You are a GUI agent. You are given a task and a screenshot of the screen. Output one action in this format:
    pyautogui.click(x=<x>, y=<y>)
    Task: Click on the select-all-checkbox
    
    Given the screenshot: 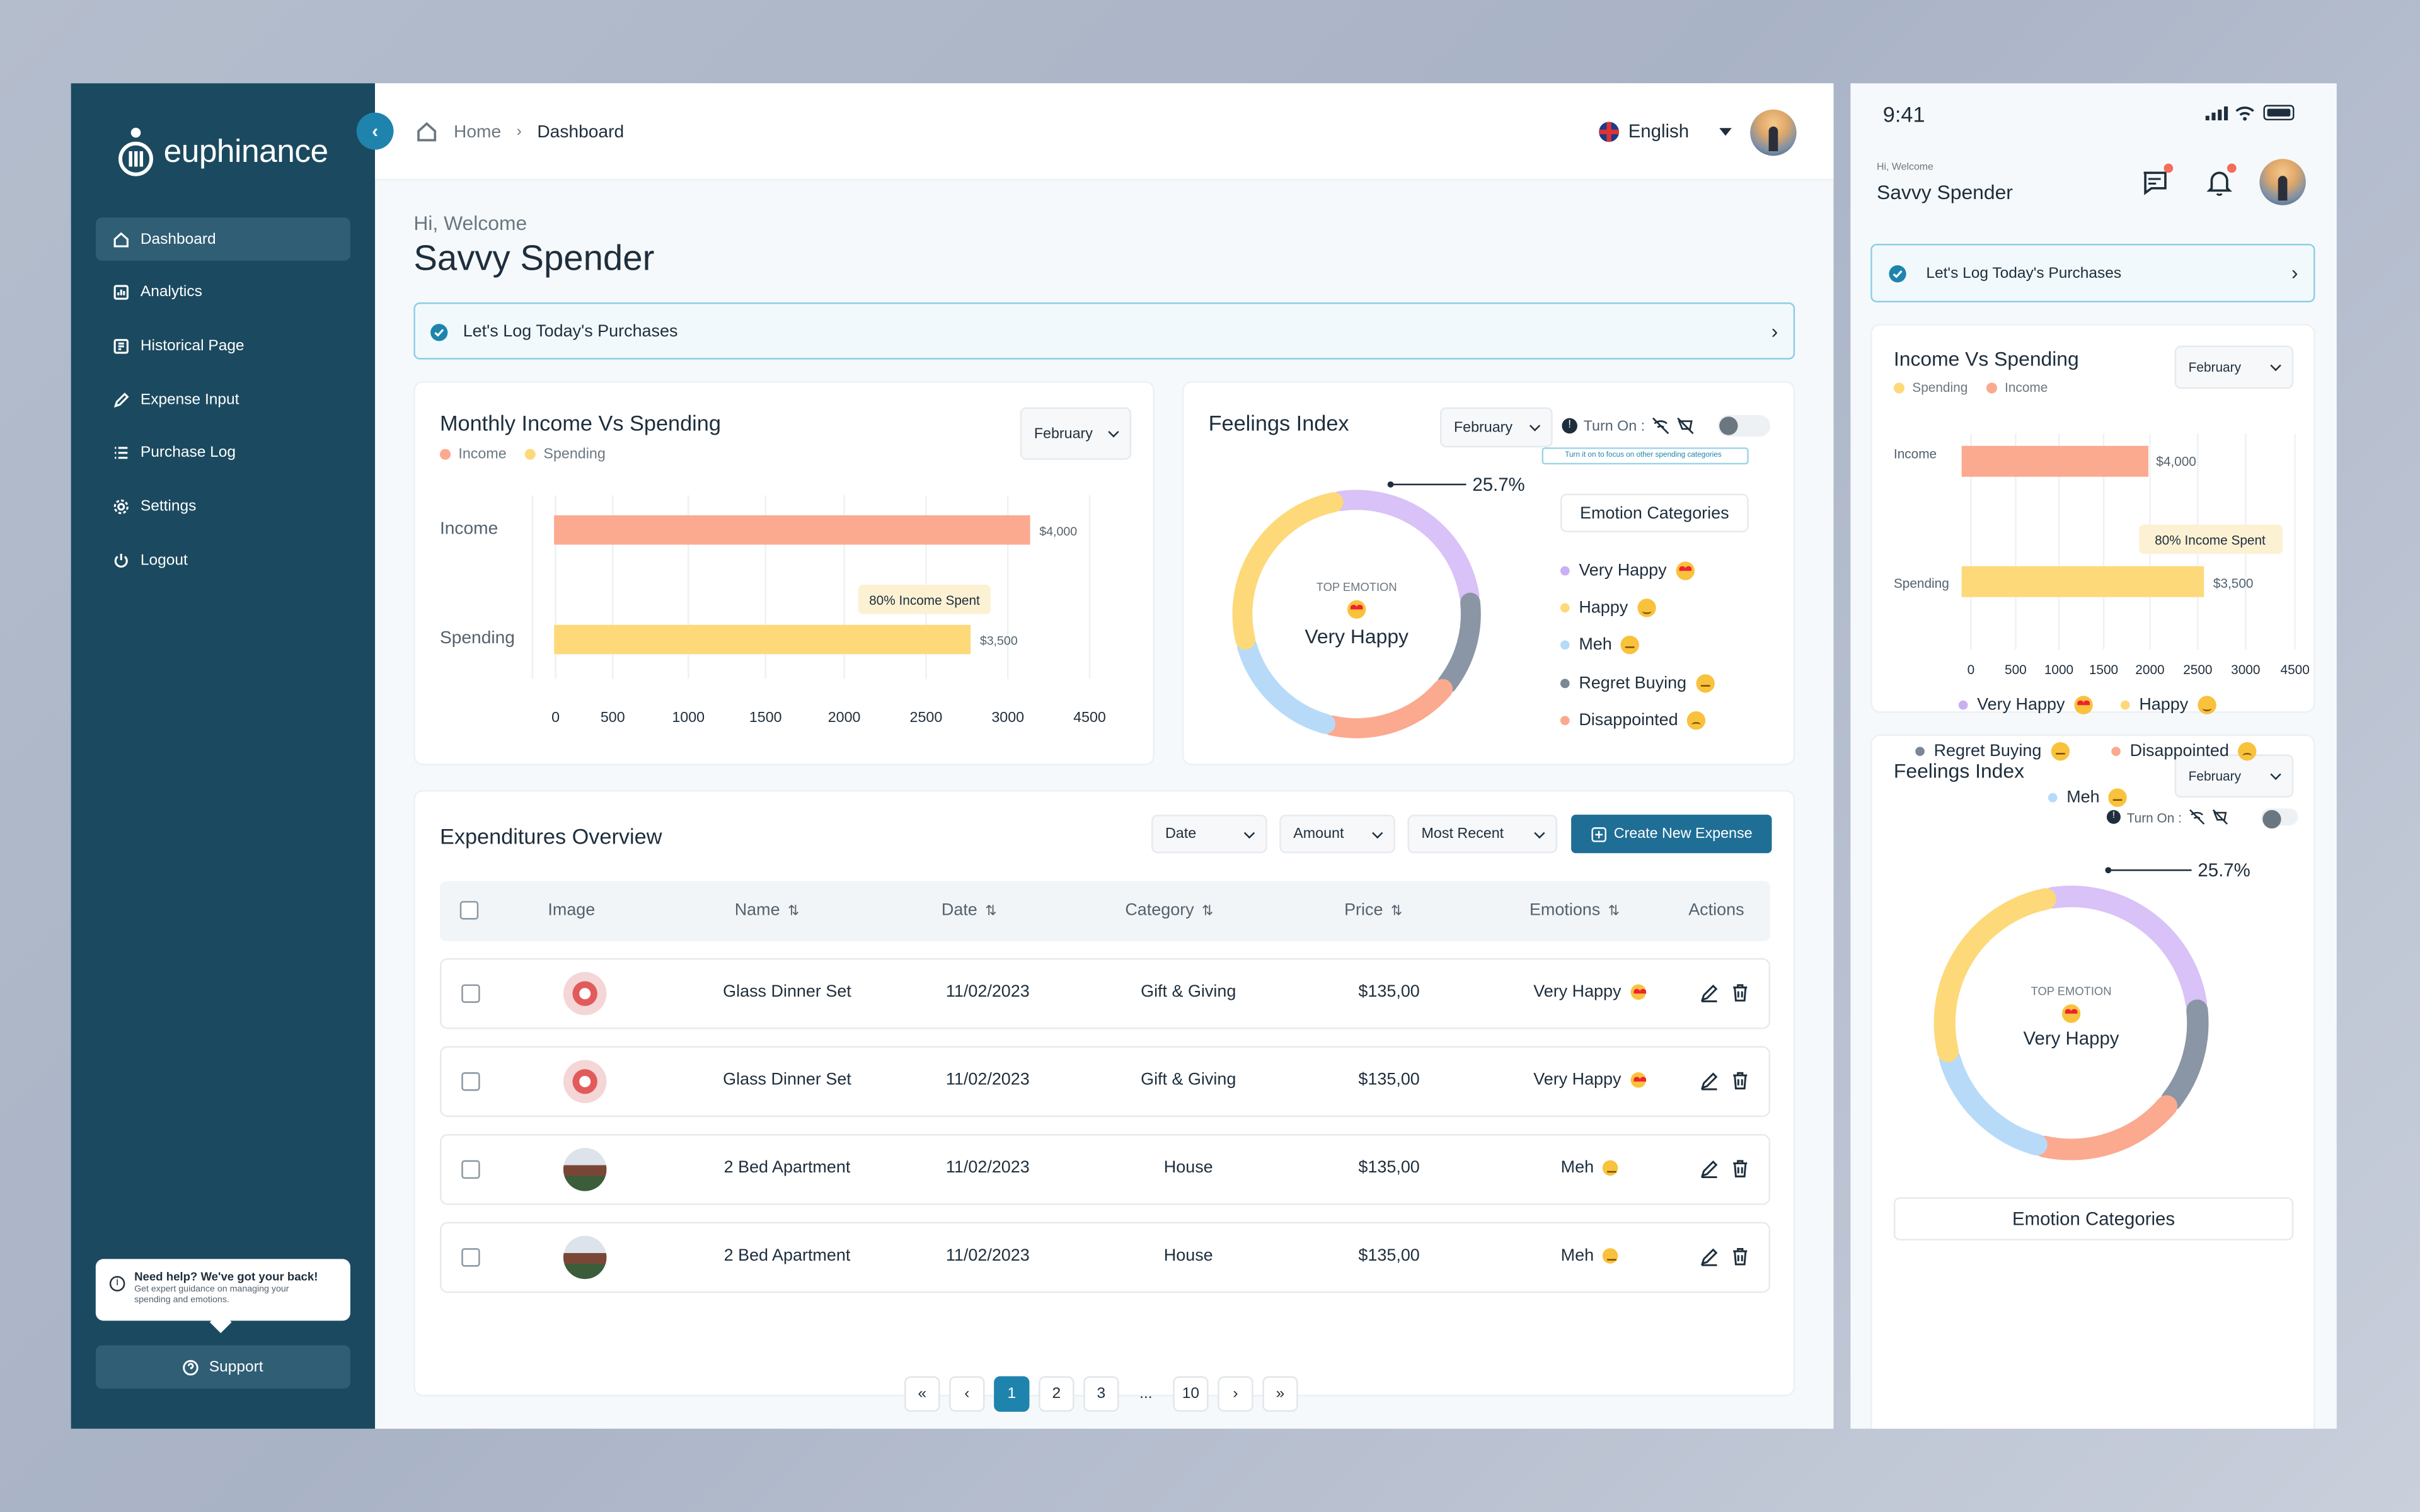 What is the action you would take?
    pyautogui.click(x=469, y=910)
    